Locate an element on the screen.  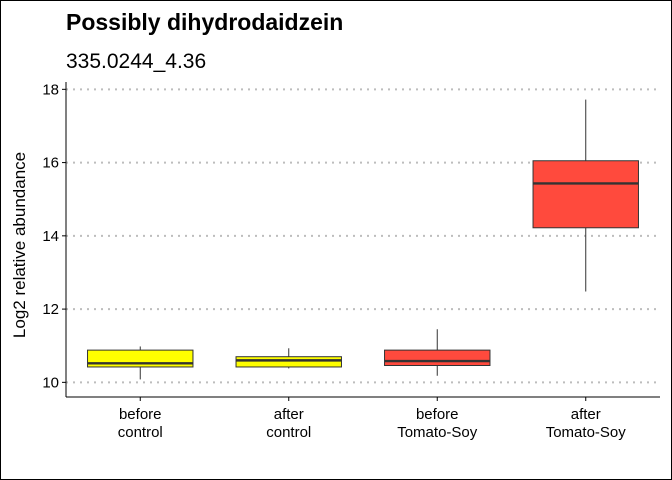
chart-title: Possibly dihydrodaidzein is located at coordinates (204, 22).